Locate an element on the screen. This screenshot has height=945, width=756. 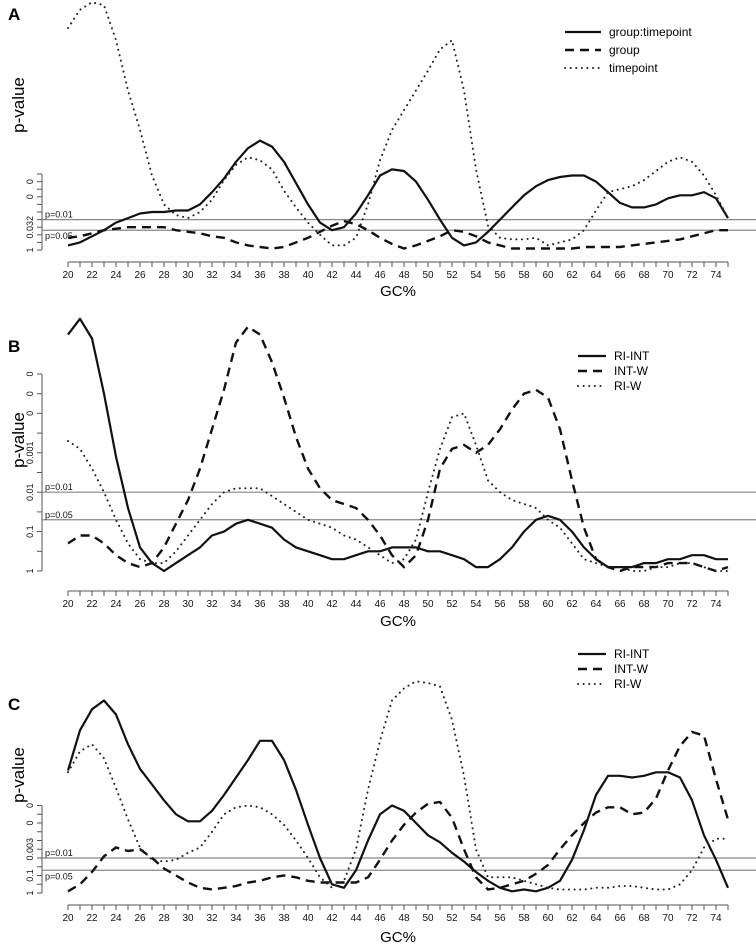
x-tick-label: 46 is located at coordinates (380, 275).